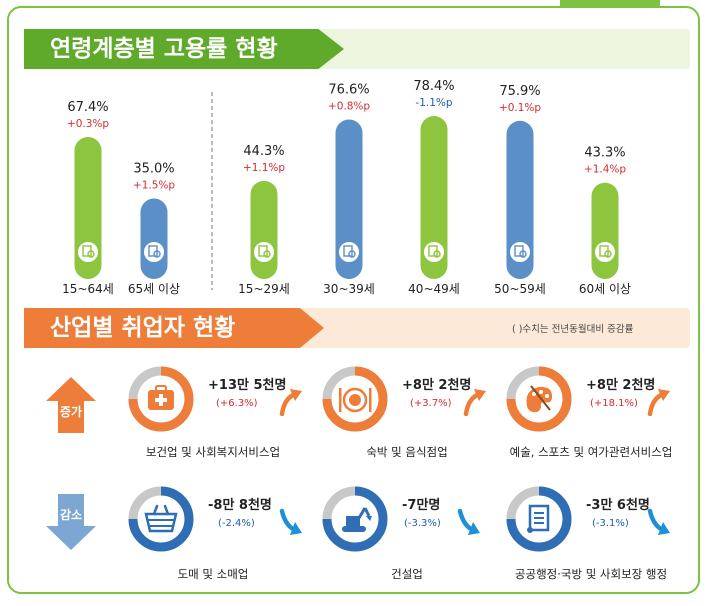 The width and height of the screenshot is (710, 606). Describe the element at coordinates (605, 289) in the screenshot. I see `x-tick-label: 60세 이상` at that location.